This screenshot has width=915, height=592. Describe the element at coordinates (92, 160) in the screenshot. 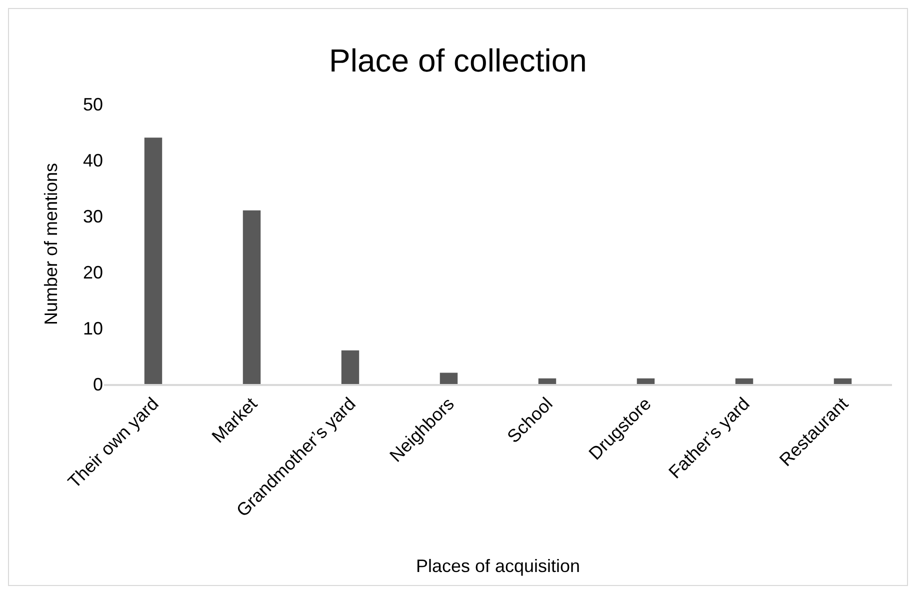

I see `y-tick-label: 40` at that location.